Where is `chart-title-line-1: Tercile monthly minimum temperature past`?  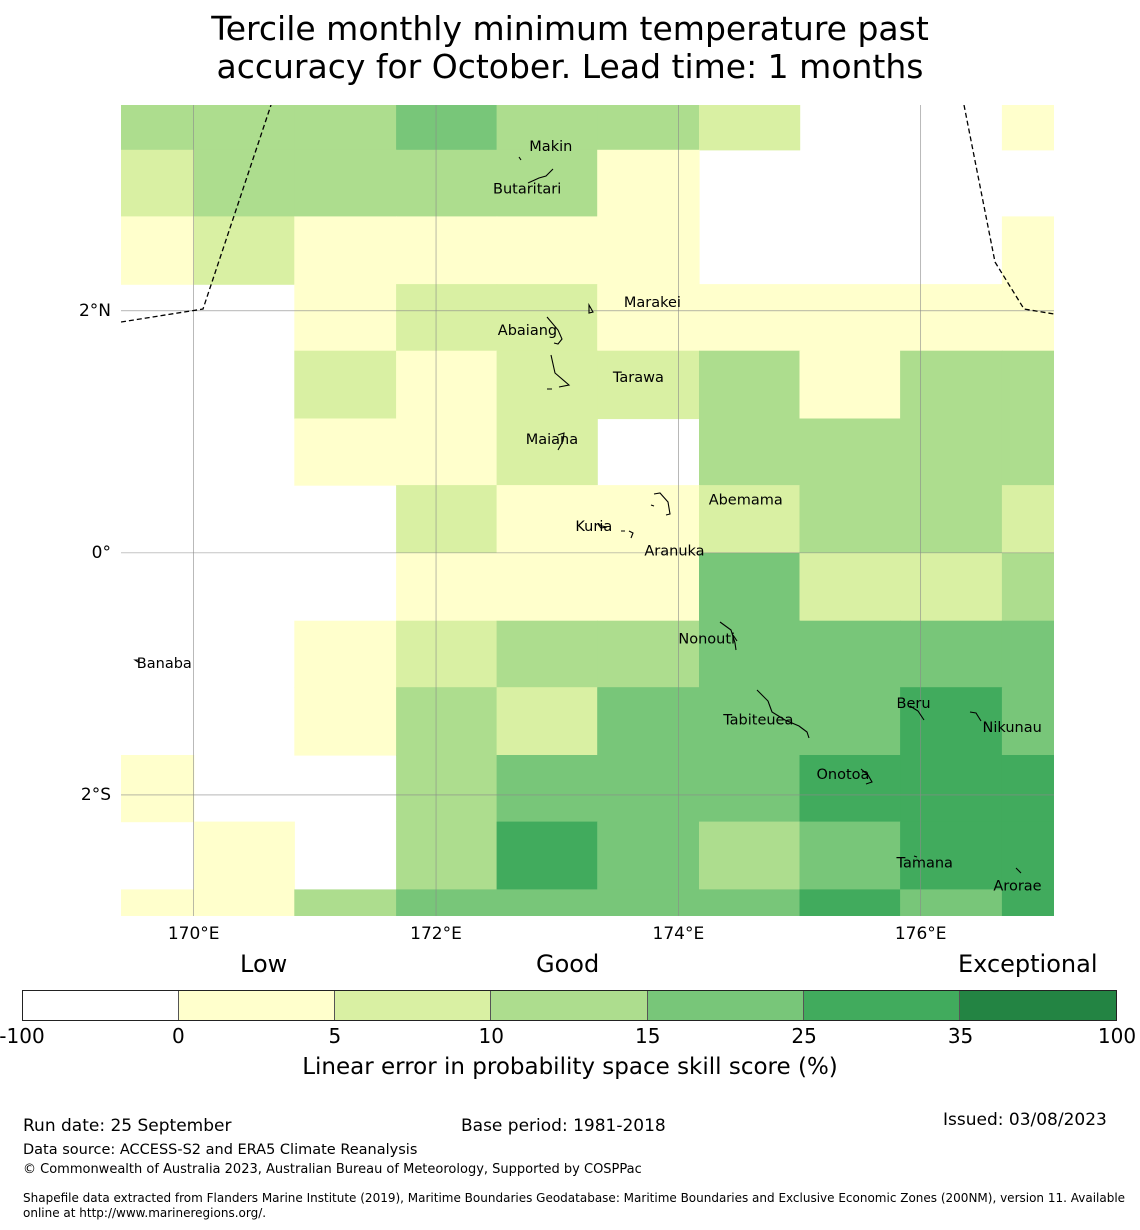
chart-title-line-1: Tercile monthly minimum temperature past is located at coordinates (570, 28).